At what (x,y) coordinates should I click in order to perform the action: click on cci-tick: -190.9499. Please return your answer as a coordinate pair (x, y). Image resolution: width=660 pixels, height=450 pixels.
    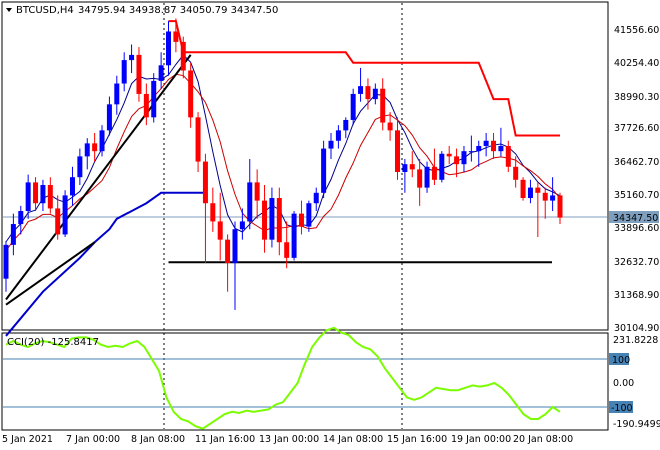
    Looking at the image, I should click on (636, 424).